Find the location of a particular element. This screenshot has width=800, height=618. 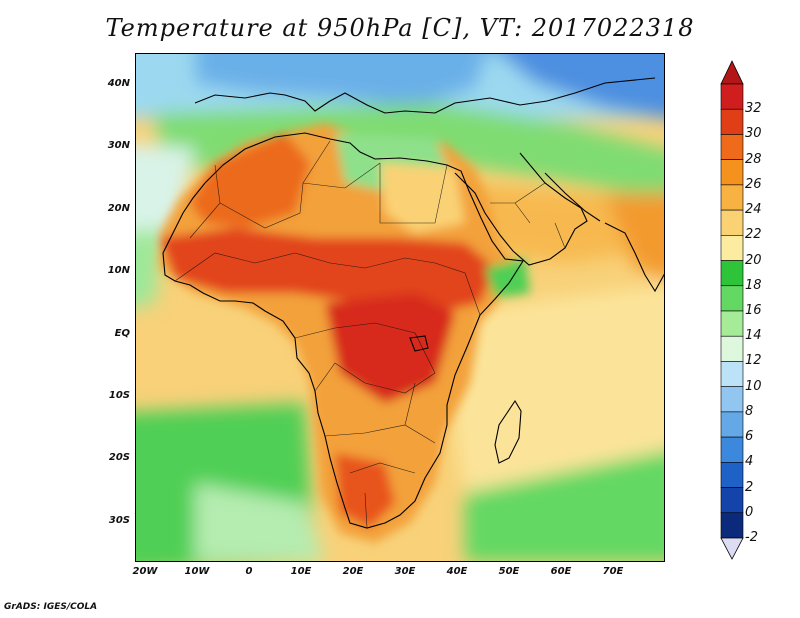

colorbar-top-arrow is located at coordinates (732, 72).